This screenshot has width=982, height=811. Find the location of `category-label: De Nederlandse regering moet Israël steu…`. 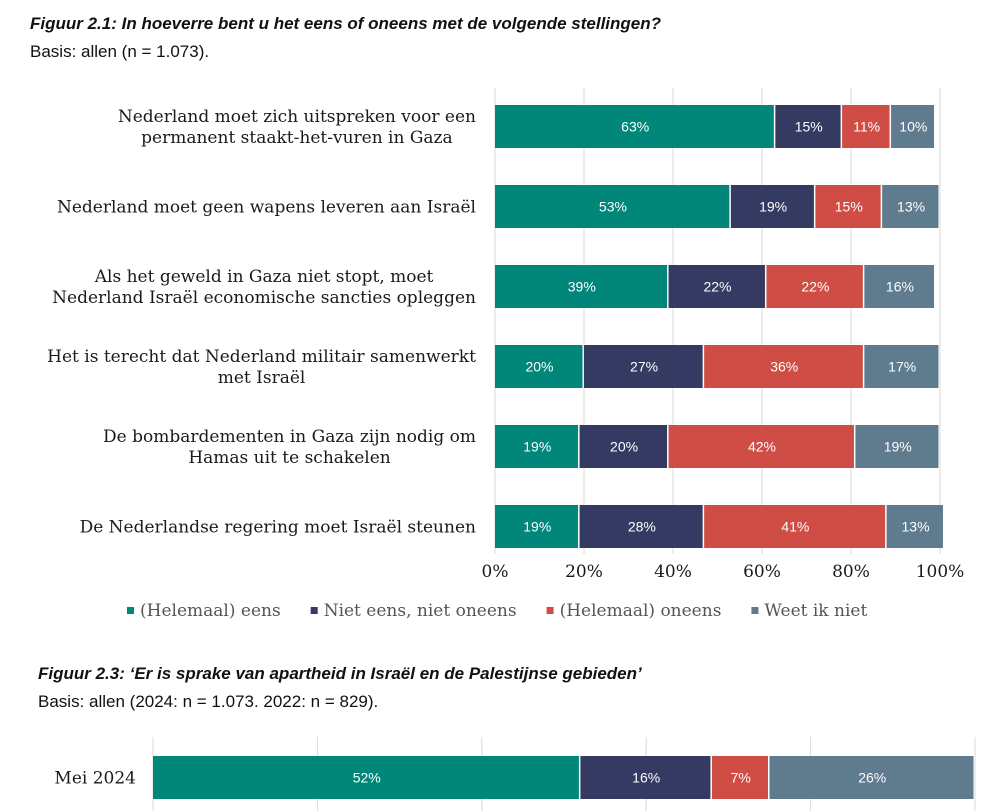

category-label: De Nederlandse regering moet Israël steu… is located at coordinates (278, 528).